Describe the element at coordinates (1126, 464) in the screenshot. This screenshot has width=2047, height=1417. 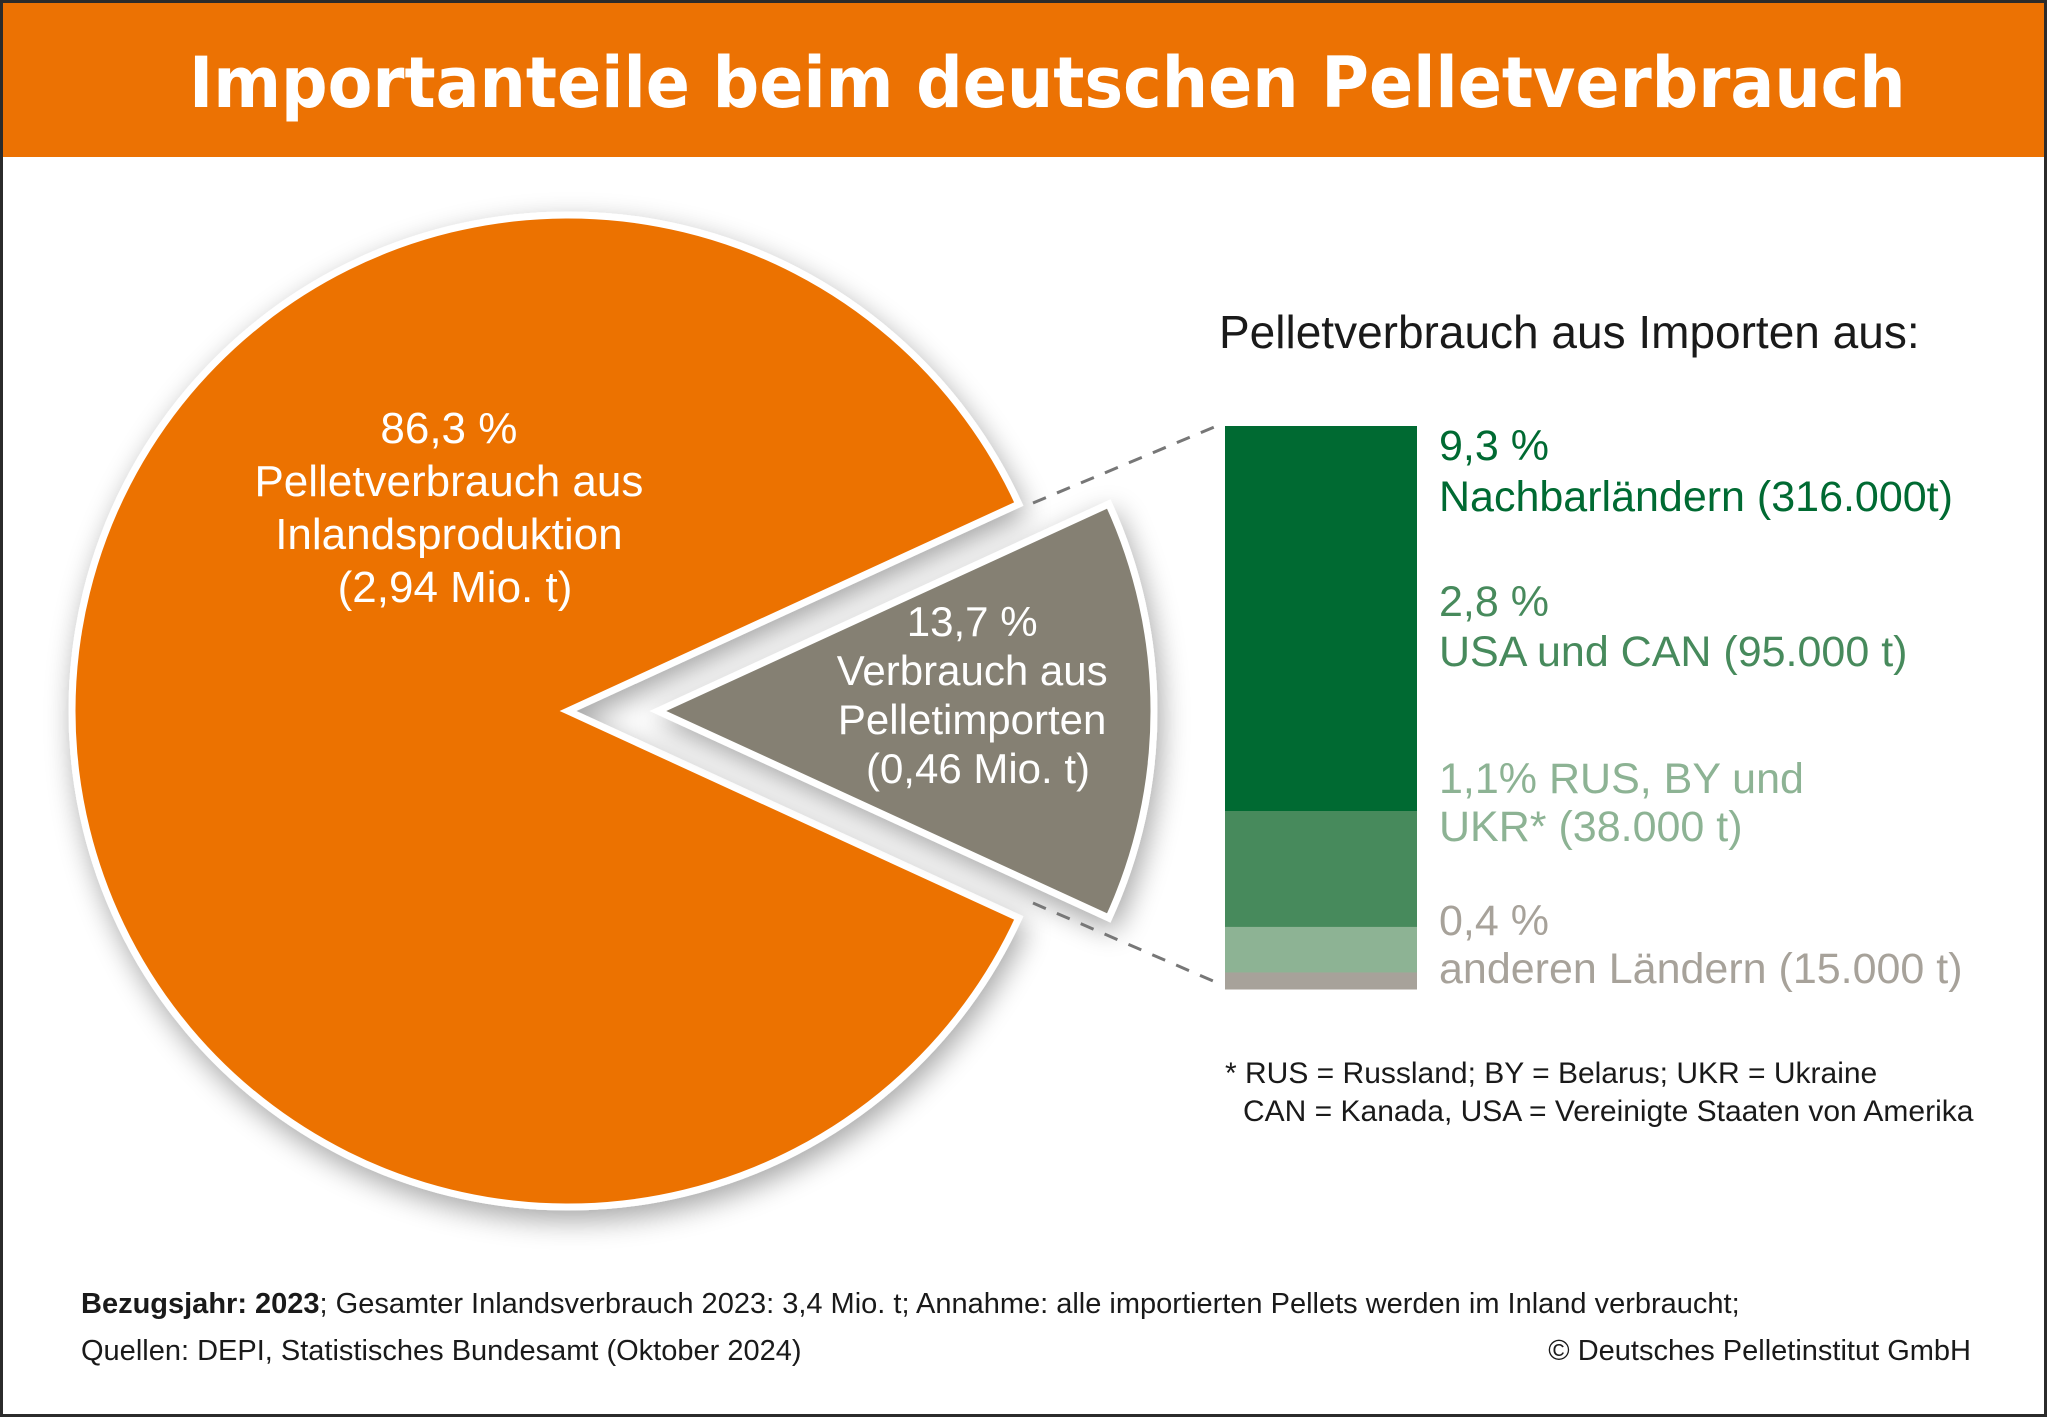
I see `connector-line-top` at that location.